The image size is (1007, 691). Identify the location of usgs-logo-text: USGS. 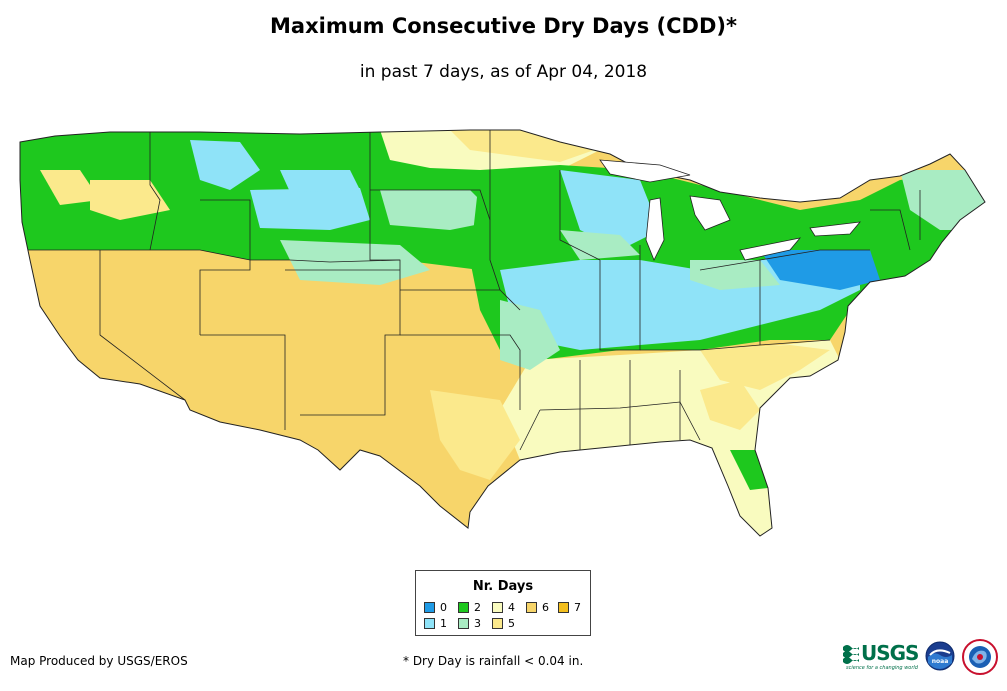
(890, 653).